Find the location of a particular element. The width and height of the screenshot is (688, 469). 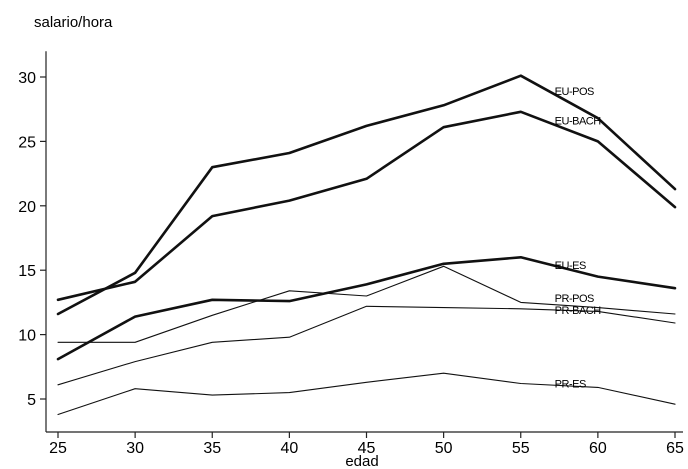

series-label-pr-es: PR-ES is located at coordinates (570, 384).